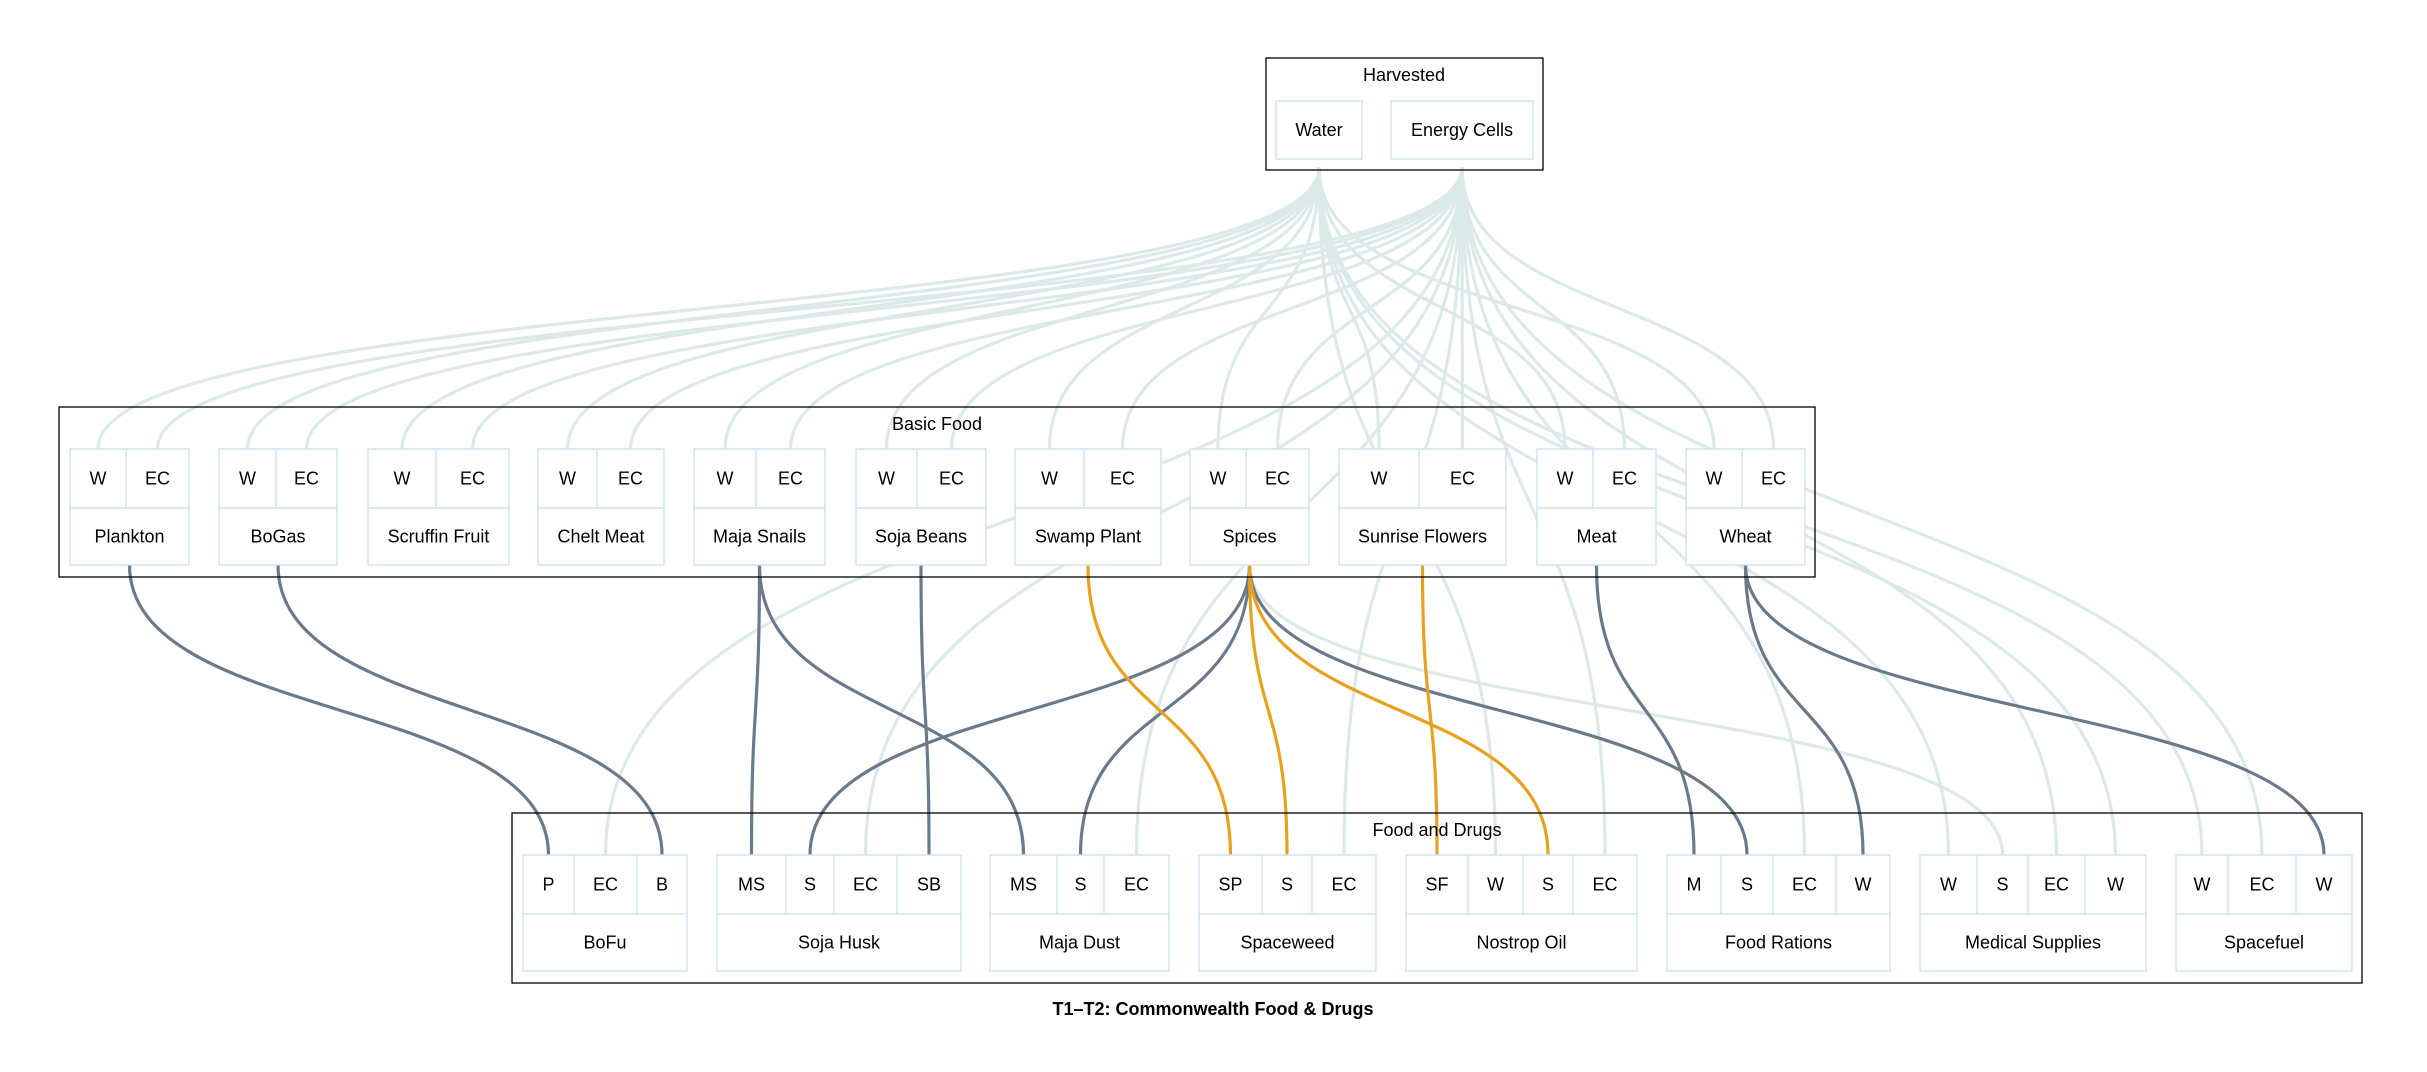 The image size is (2427, 1072). I want to click on port-label: B, so click(662, 885).